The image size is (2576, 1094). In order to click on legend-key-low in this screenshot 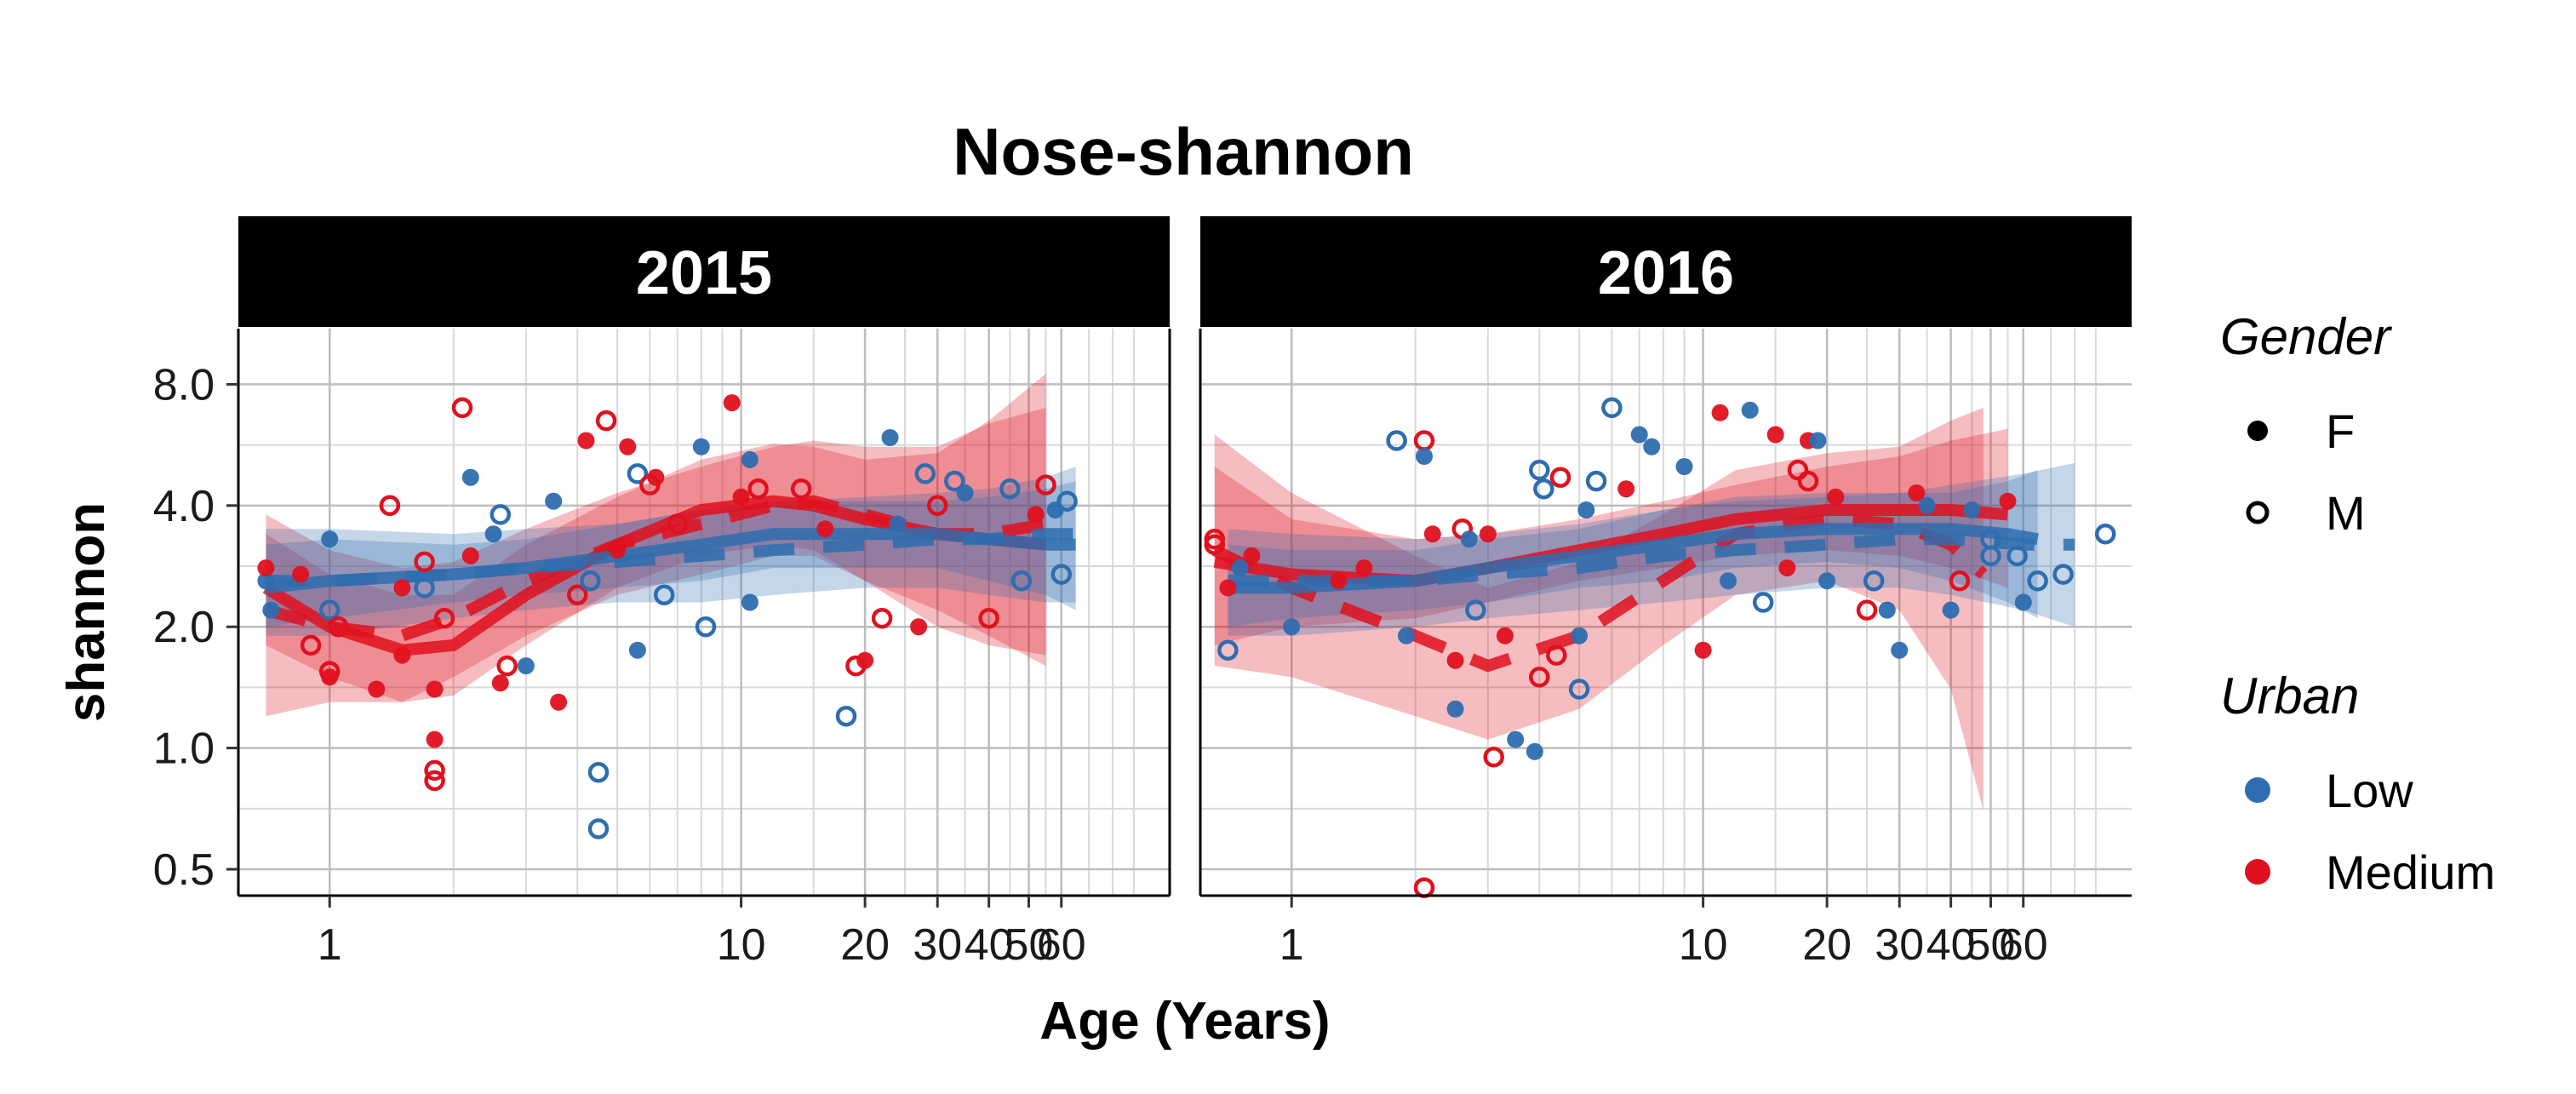, I will do `click(2257, 790)`.